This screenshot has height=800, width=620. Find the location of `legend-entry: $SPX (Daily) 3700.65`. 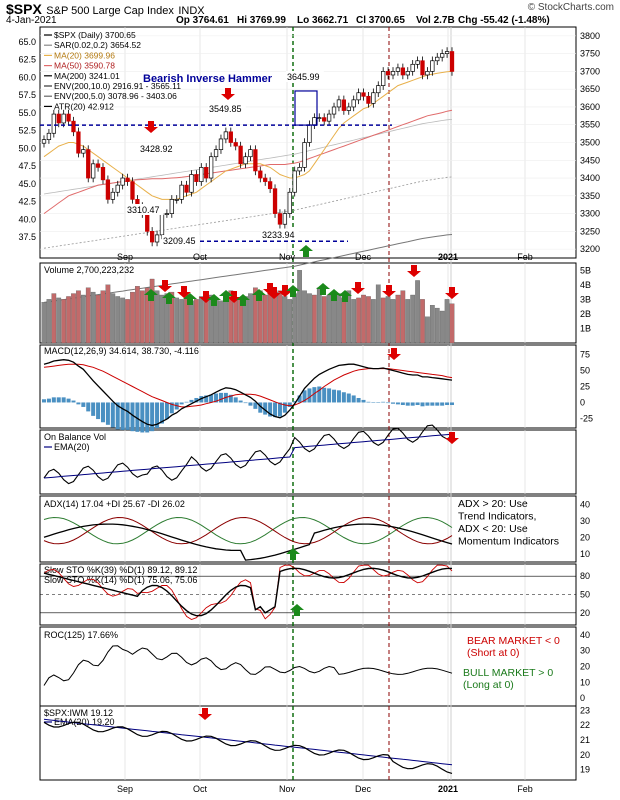

legend-entry: $SPX (Daily) 3700.65 is located at coordinates (95, 35).